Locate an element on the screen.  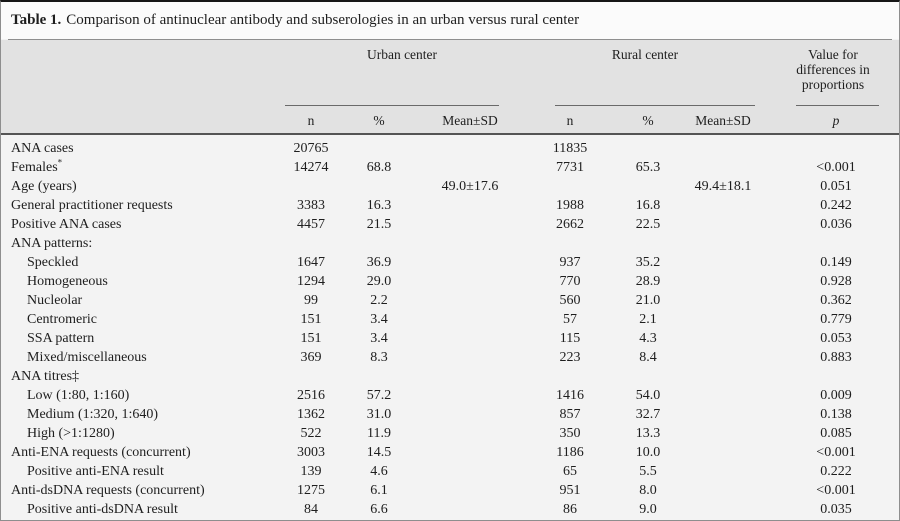
table-row: Nucleolar 99 2.2 560 21.0 0.362 is located at coordinates (450, 300).